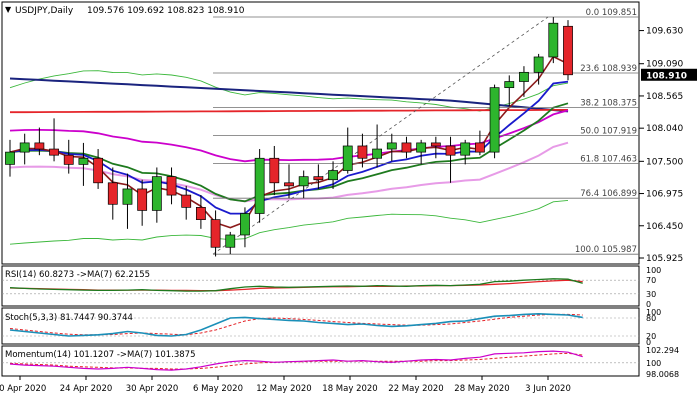  I want to click on momentum-series-group: 102.294 100 98.0068, so click(340, 362).